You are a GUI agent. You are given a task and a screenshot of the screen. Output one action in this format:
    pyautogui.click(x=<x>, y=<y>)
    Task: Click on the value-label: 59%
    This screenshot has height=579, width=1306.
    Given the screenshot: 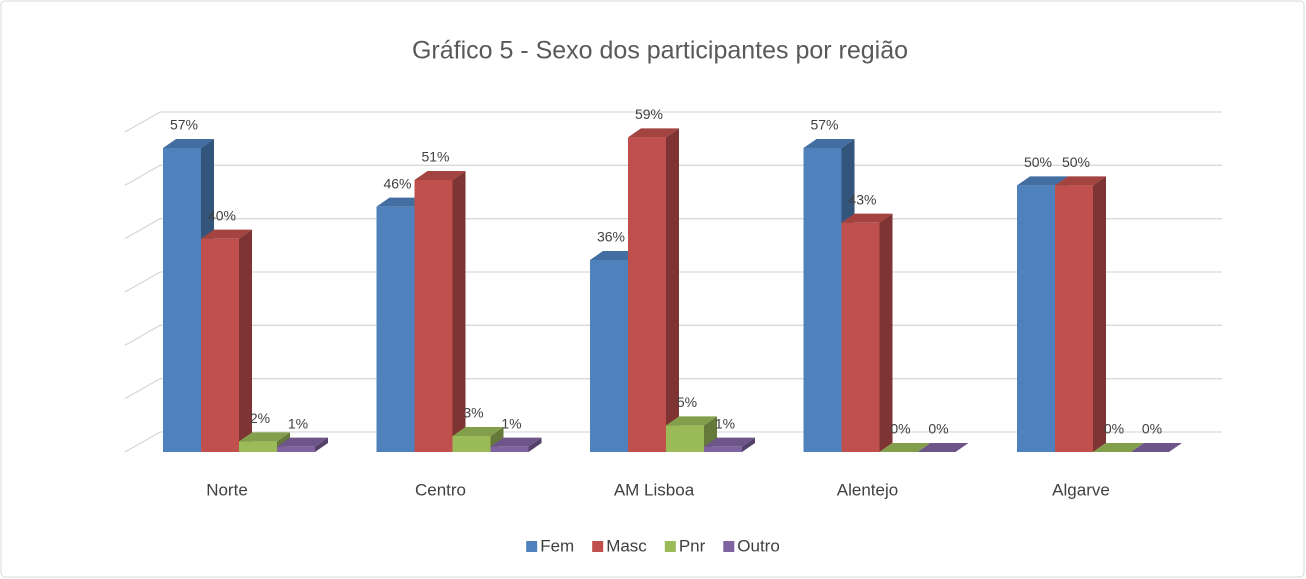 What is the action you would take?
    pyautogui.click(x=649, y=114)
    